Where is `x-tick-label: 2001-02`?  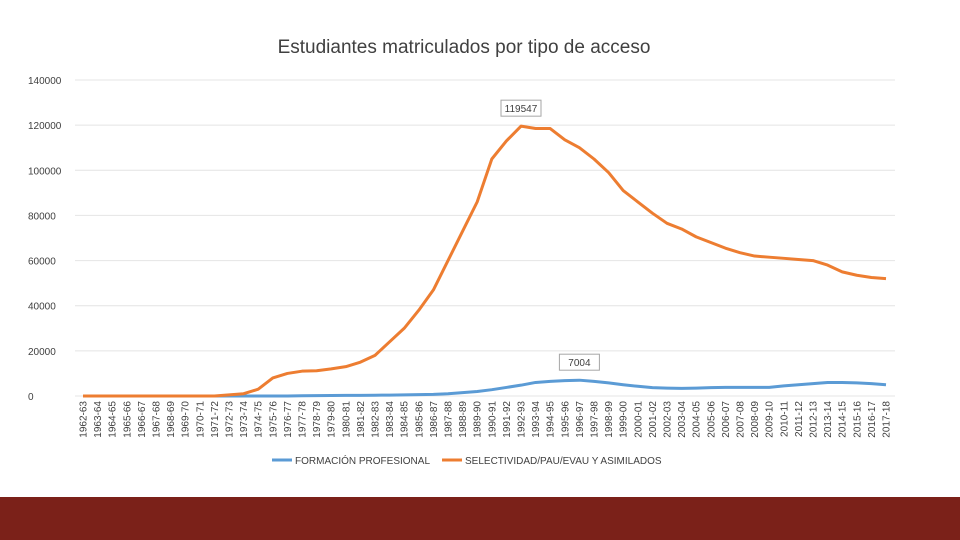 x-tick-label: 2001-02 is located at coordinates (653, 419).